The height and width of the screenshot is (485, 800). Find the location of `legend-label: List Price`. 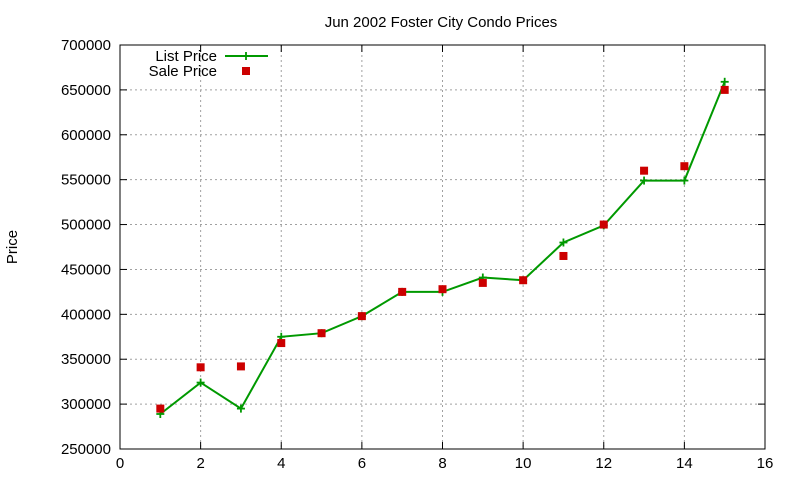

legend-label: List Price is located at coordinates (186, 56).